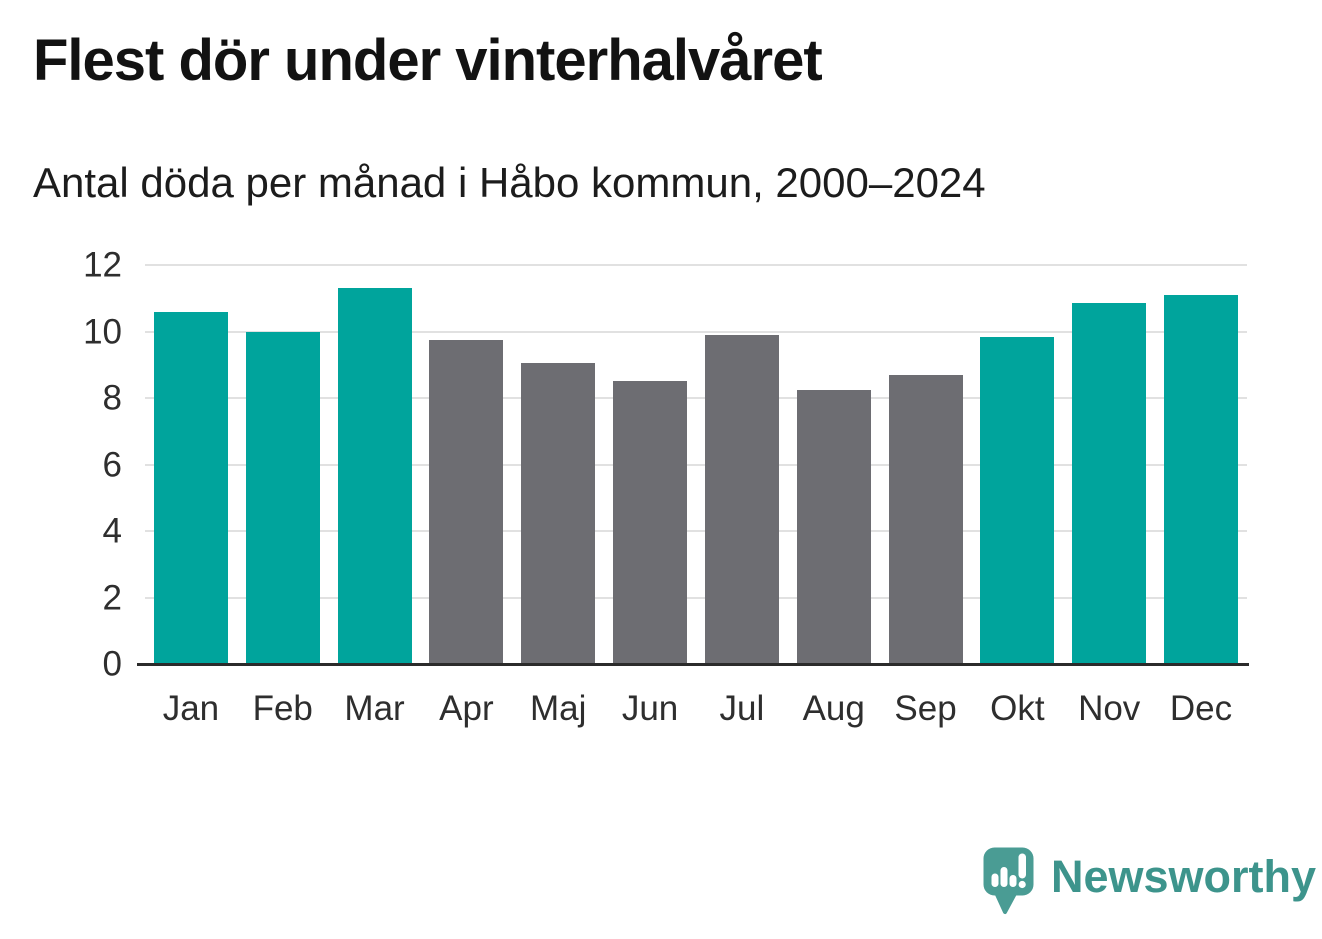 The width and height of the screenshot is (1322, 939). What do you see at coordinates (1201, 479) in the screenshot?
I see `bar-dec` at bounding box center [1201, 479].